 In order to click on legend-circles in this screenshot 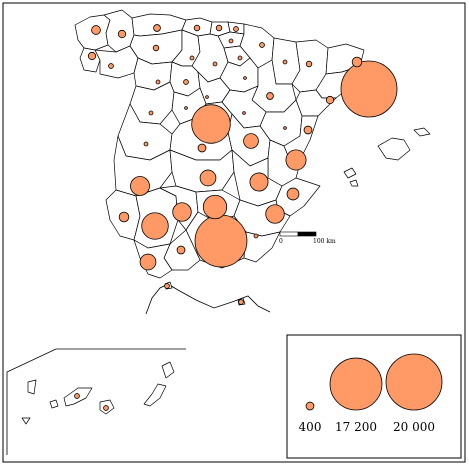, I will do `click(374, 382)`.